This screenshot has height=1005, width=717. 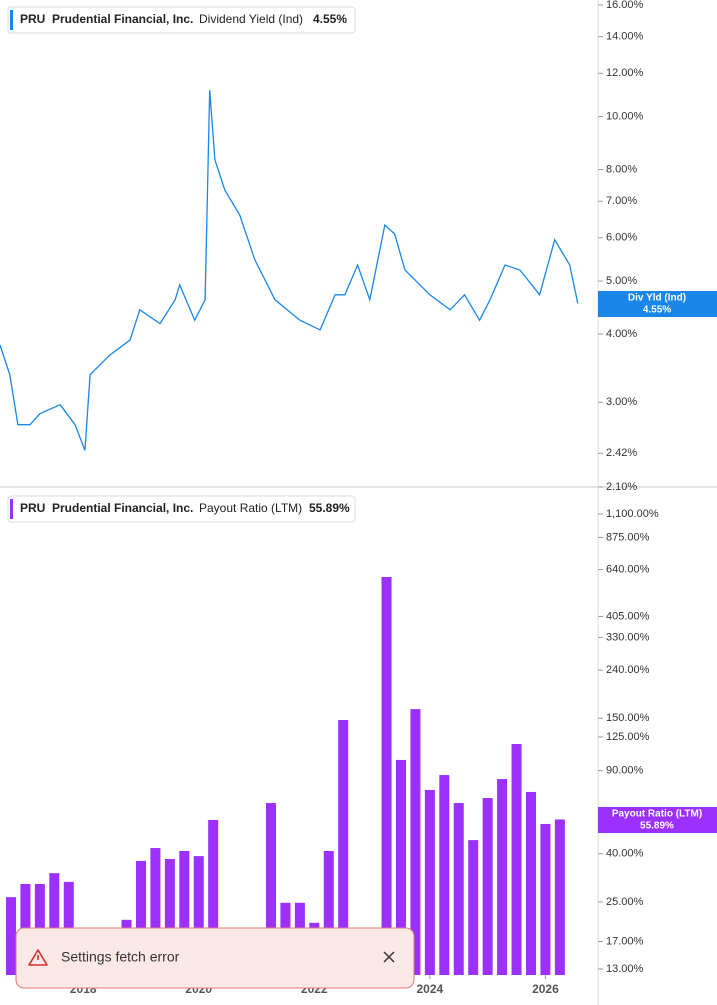 What do you see at coordinates (628, 616) in the screenshot?
I see `y-tick-label: 405.00%` at bounding box center [628, 616].